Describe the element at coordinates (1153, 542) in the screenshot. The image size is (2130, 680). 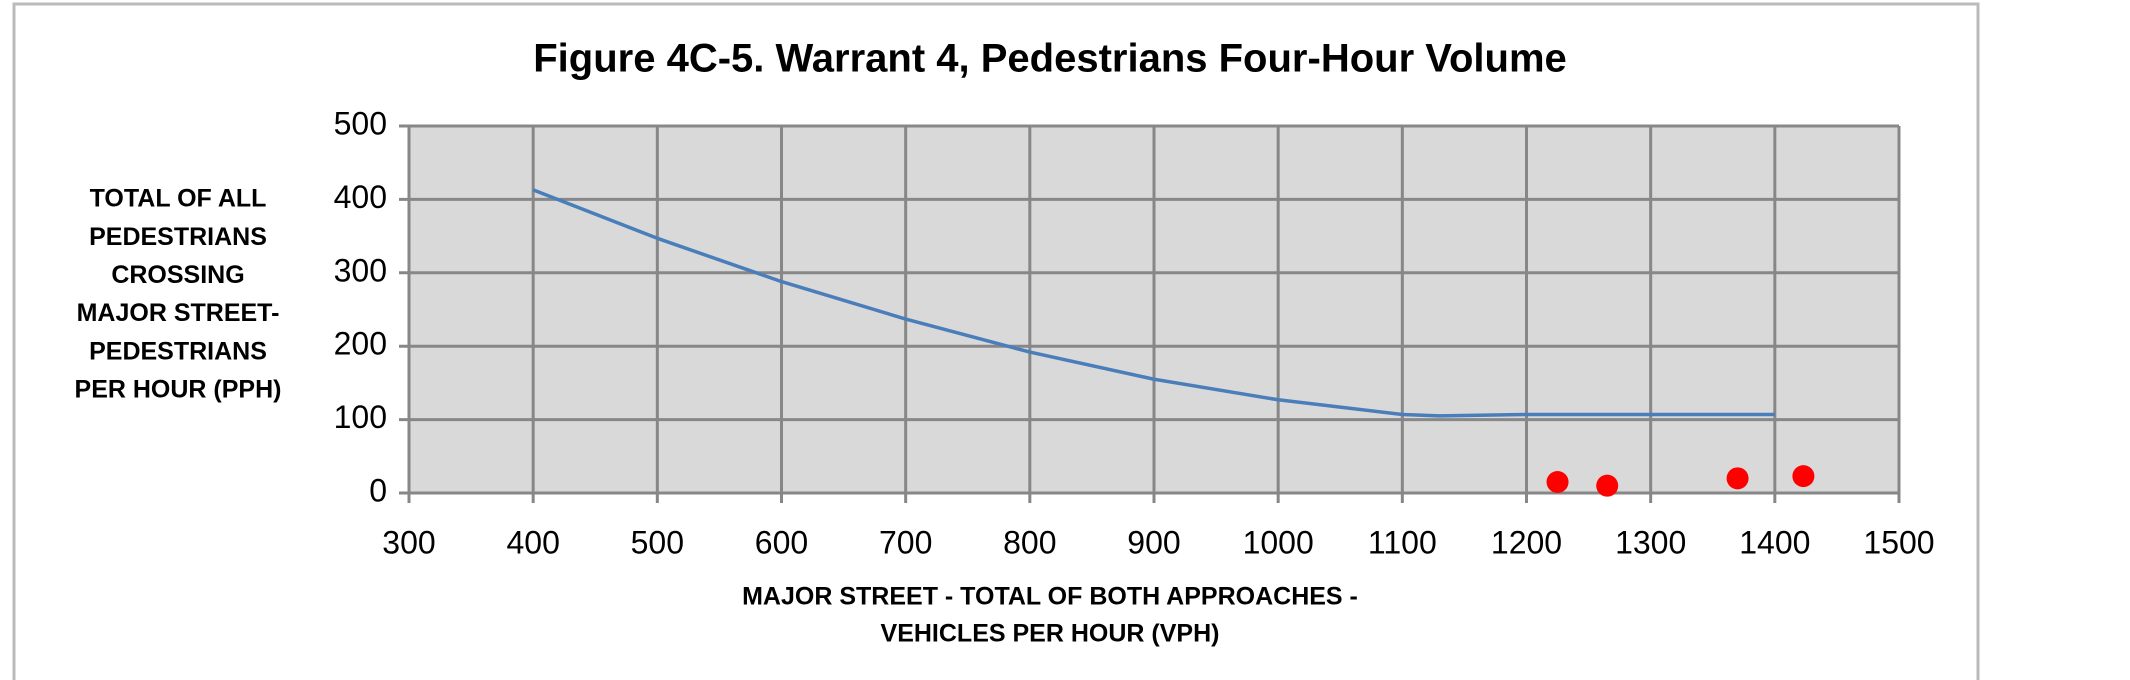
I see `x-tick-label: 900` at that location.